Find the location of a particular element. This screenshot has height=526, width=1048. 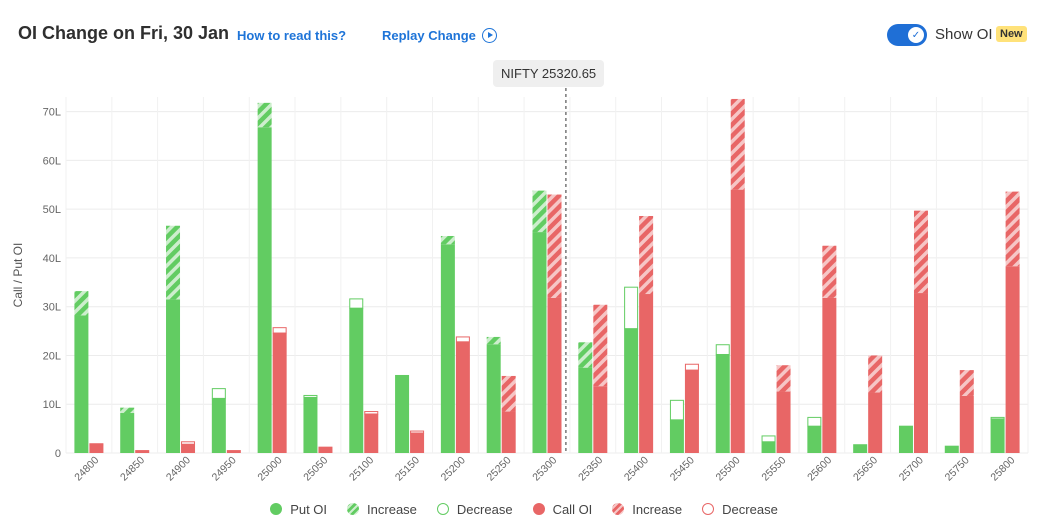

put-decrease-swatch-icon is located at coordinates (442, 509).